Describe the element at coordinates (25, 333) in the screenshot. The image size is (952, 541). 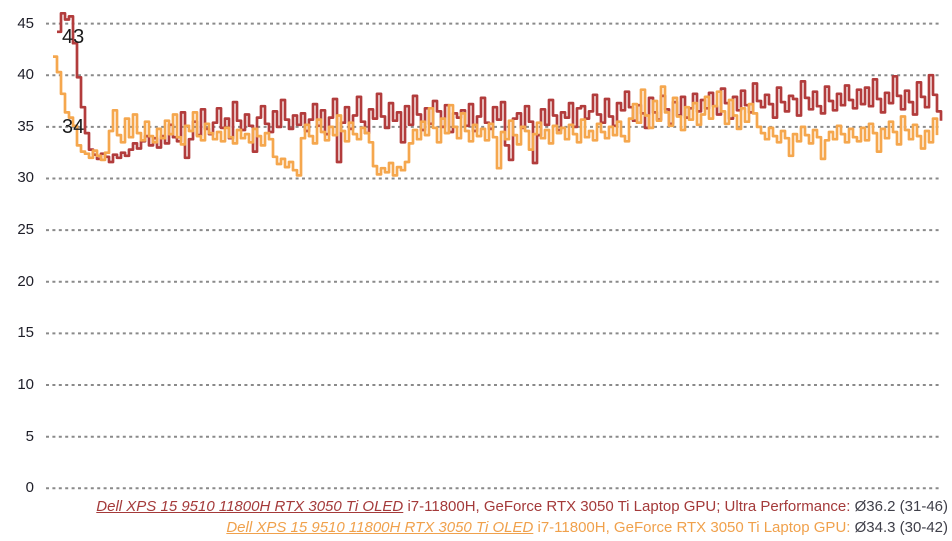
I see `y-axis-tick-label: 15` at that location.